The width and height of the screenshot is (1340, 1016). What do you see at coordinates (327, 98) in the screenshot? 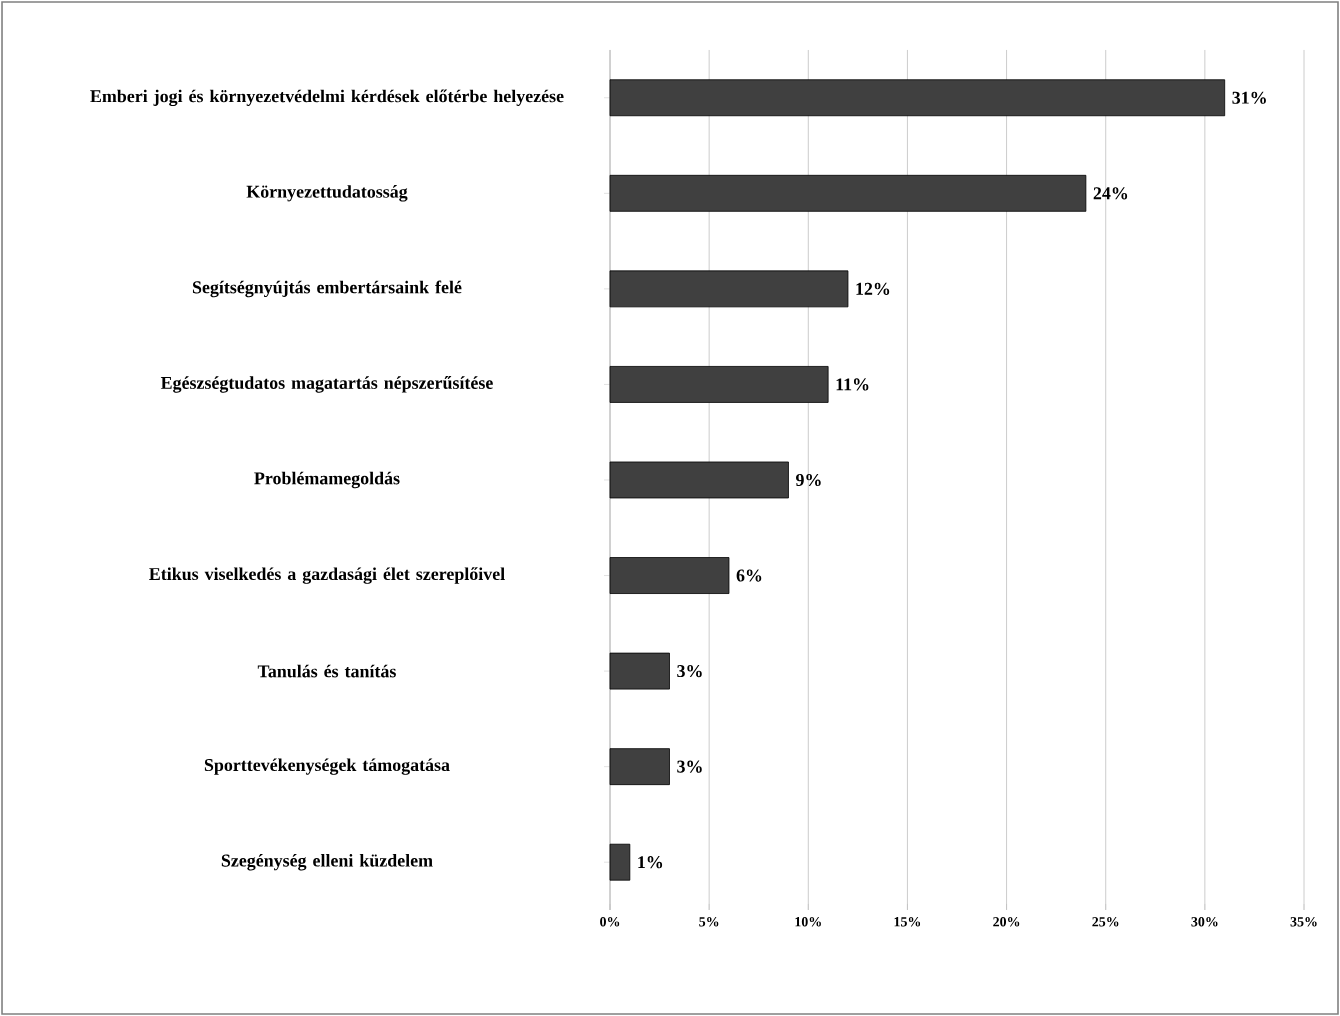
I see `y-tick-label: Emberi jogi és környezetvédelmi kérdések előtérbe helyezése` at bounding box center [327, 98].